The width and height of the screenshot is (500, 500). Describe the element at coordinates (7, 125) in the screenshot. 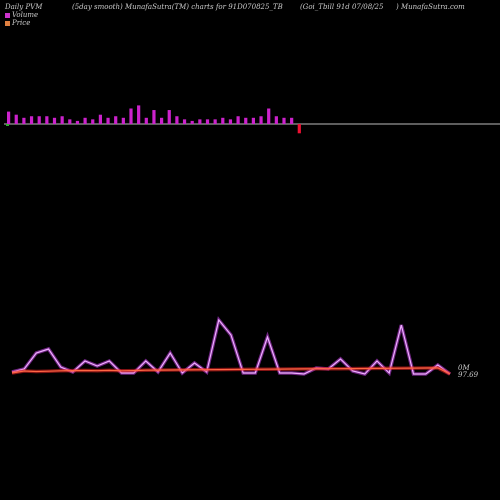

I see `volume-bar-flat` at that location.